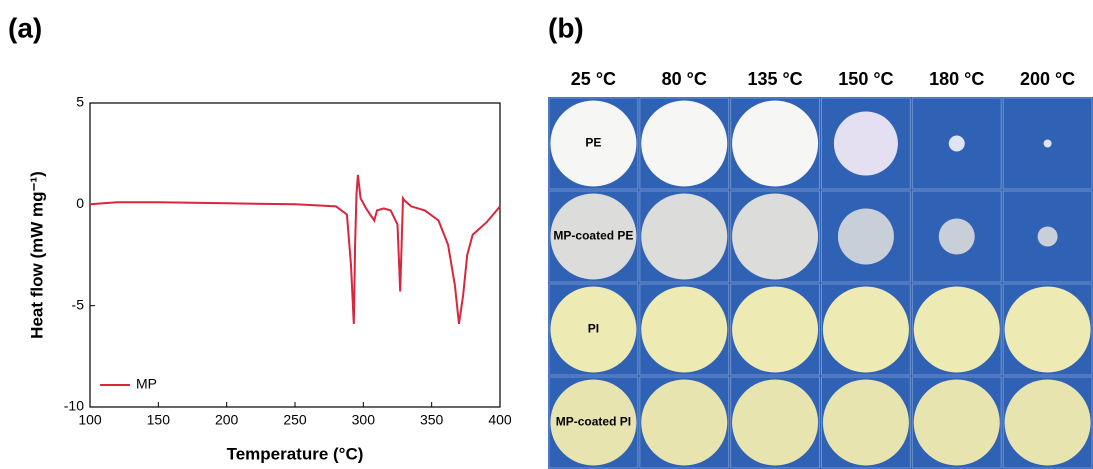 The width and height of the screenshot is (1093, 469). What do you see at coordinates (25, 27) in the screenshot?
I see `panel-label: (a)` at bounding box center [25, 27].